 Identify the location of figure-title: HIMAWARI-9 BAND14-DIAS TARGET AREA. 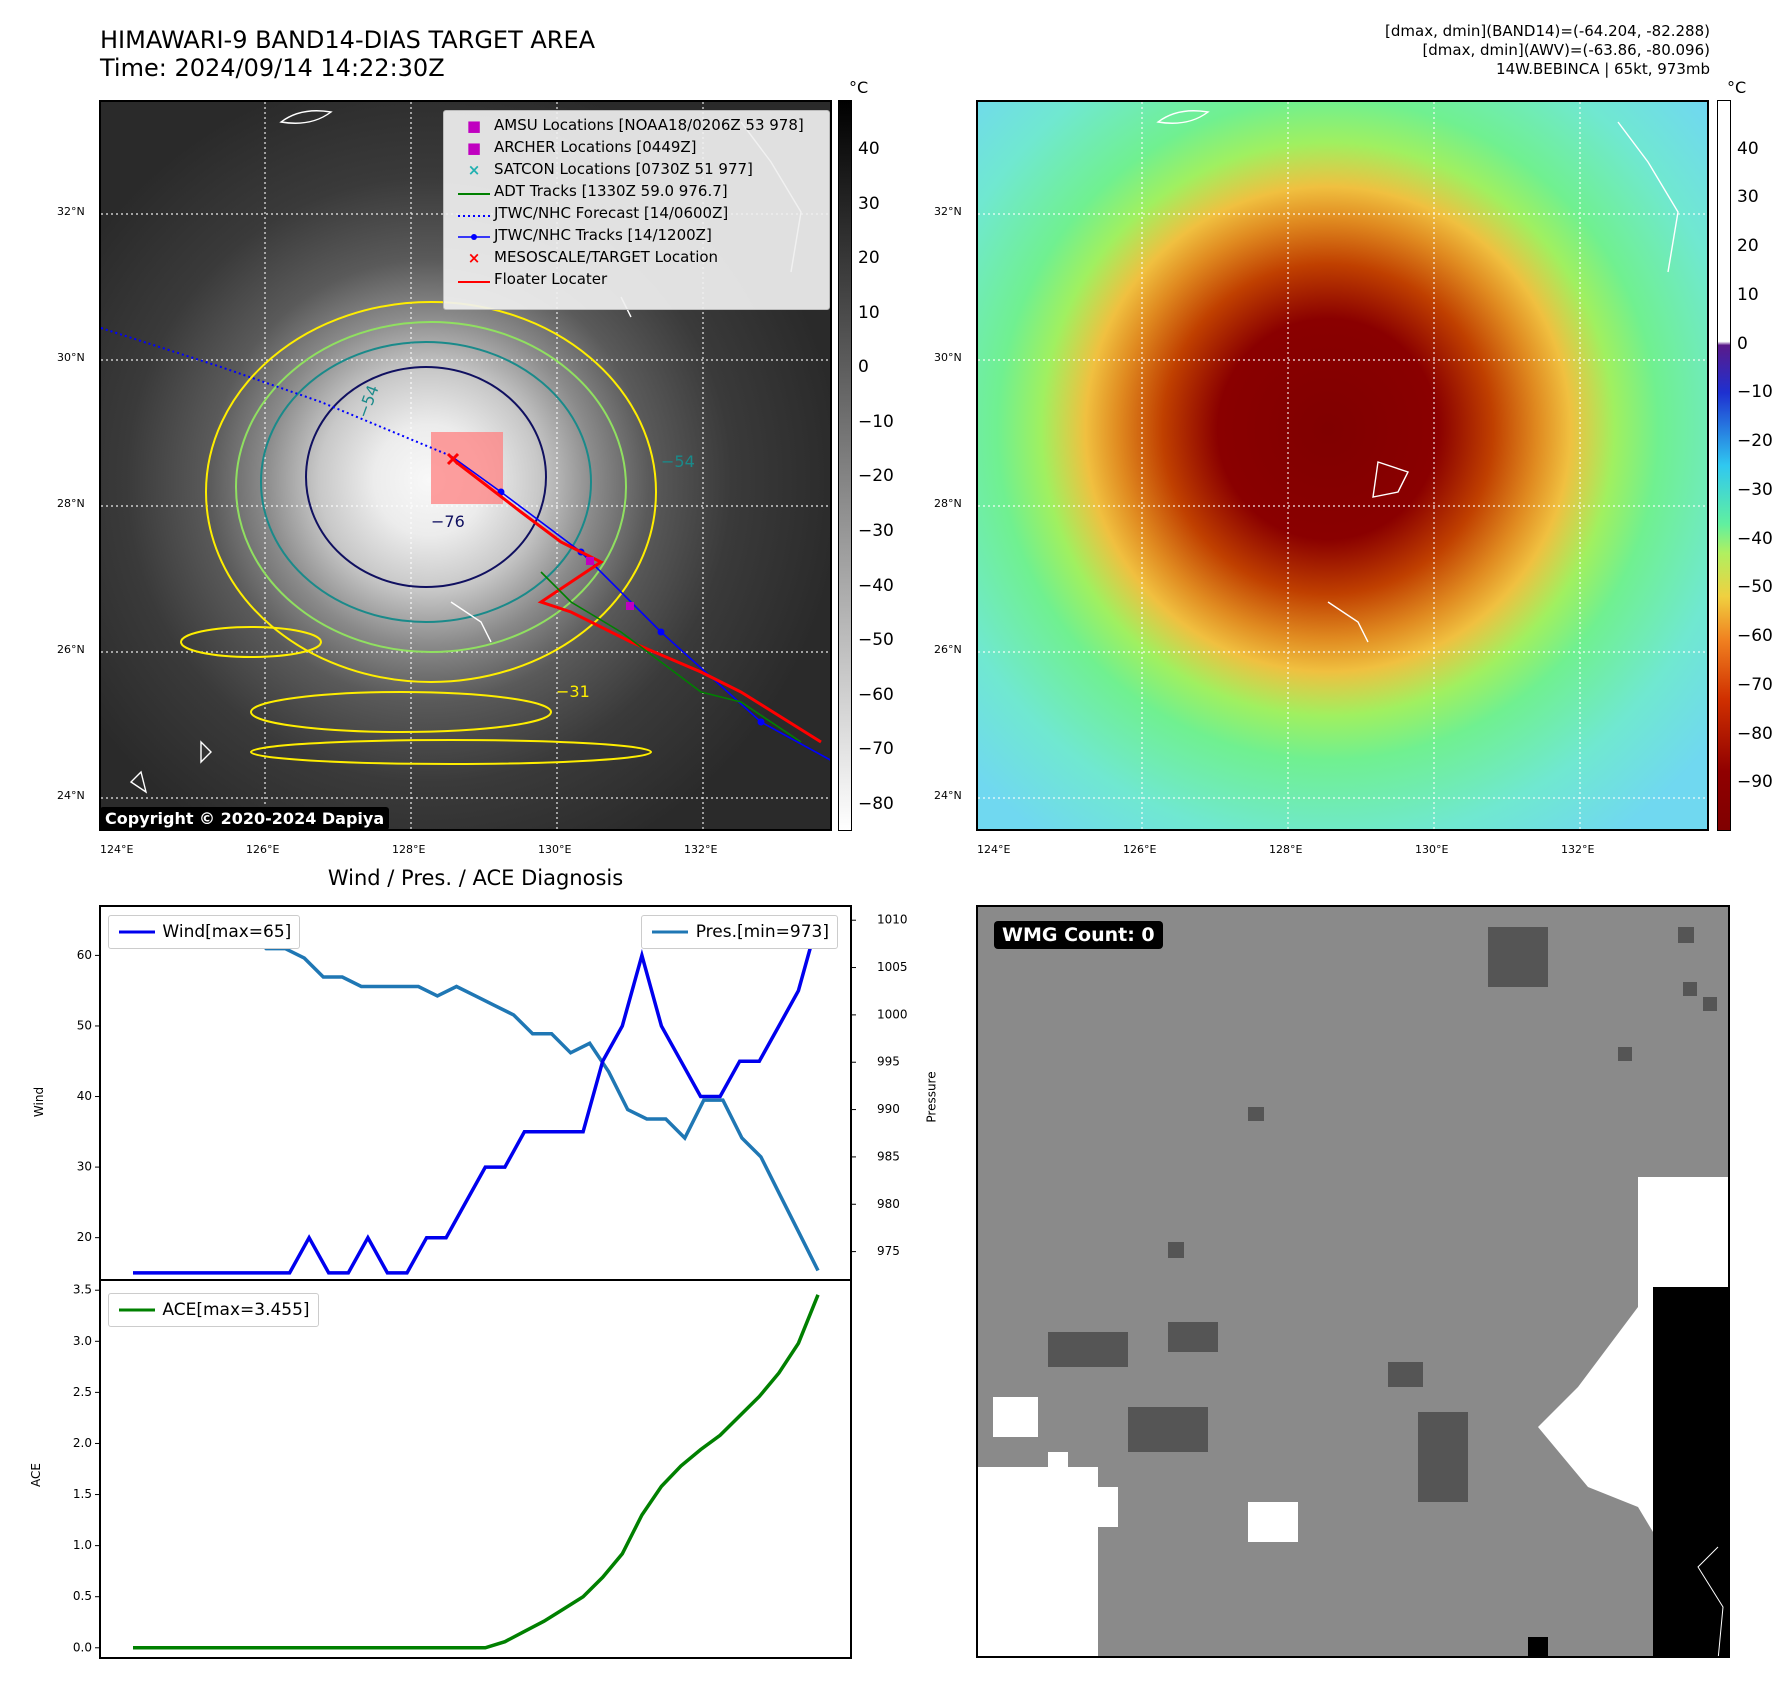
(348, 40).